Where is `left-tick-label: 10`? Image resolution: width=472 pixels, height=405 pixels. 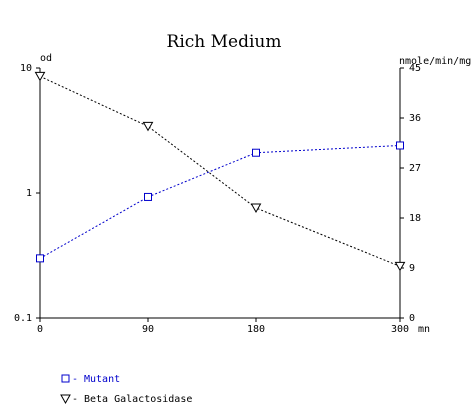 left-tick-label: 10 is located at coordinates (26, 68).